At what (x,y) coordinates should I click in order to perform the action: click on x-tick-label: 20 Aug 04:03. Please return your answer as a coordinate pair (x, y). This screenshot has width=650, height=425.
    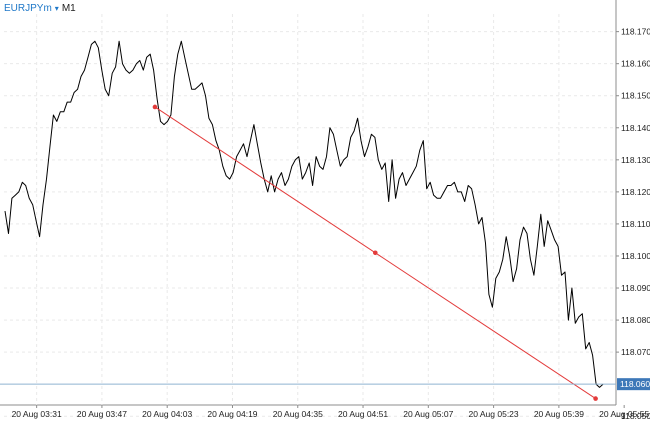
    Looking at the image, I should click on (167, 414).